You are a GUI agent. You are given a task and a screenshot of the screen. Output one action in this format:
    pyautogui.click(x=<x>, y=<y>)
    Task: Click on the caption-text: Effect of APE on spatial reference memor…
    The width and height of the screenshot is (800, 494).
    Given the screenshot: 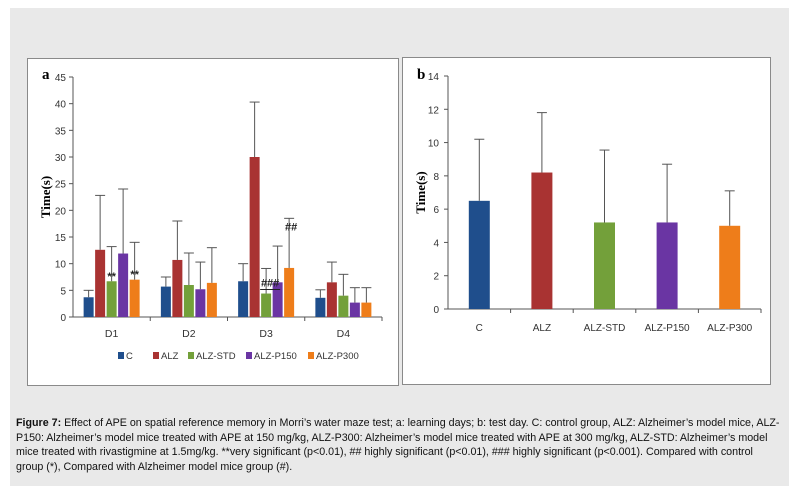 What is the action you would take?
    pyautogui.click(x=398, y=445)
    